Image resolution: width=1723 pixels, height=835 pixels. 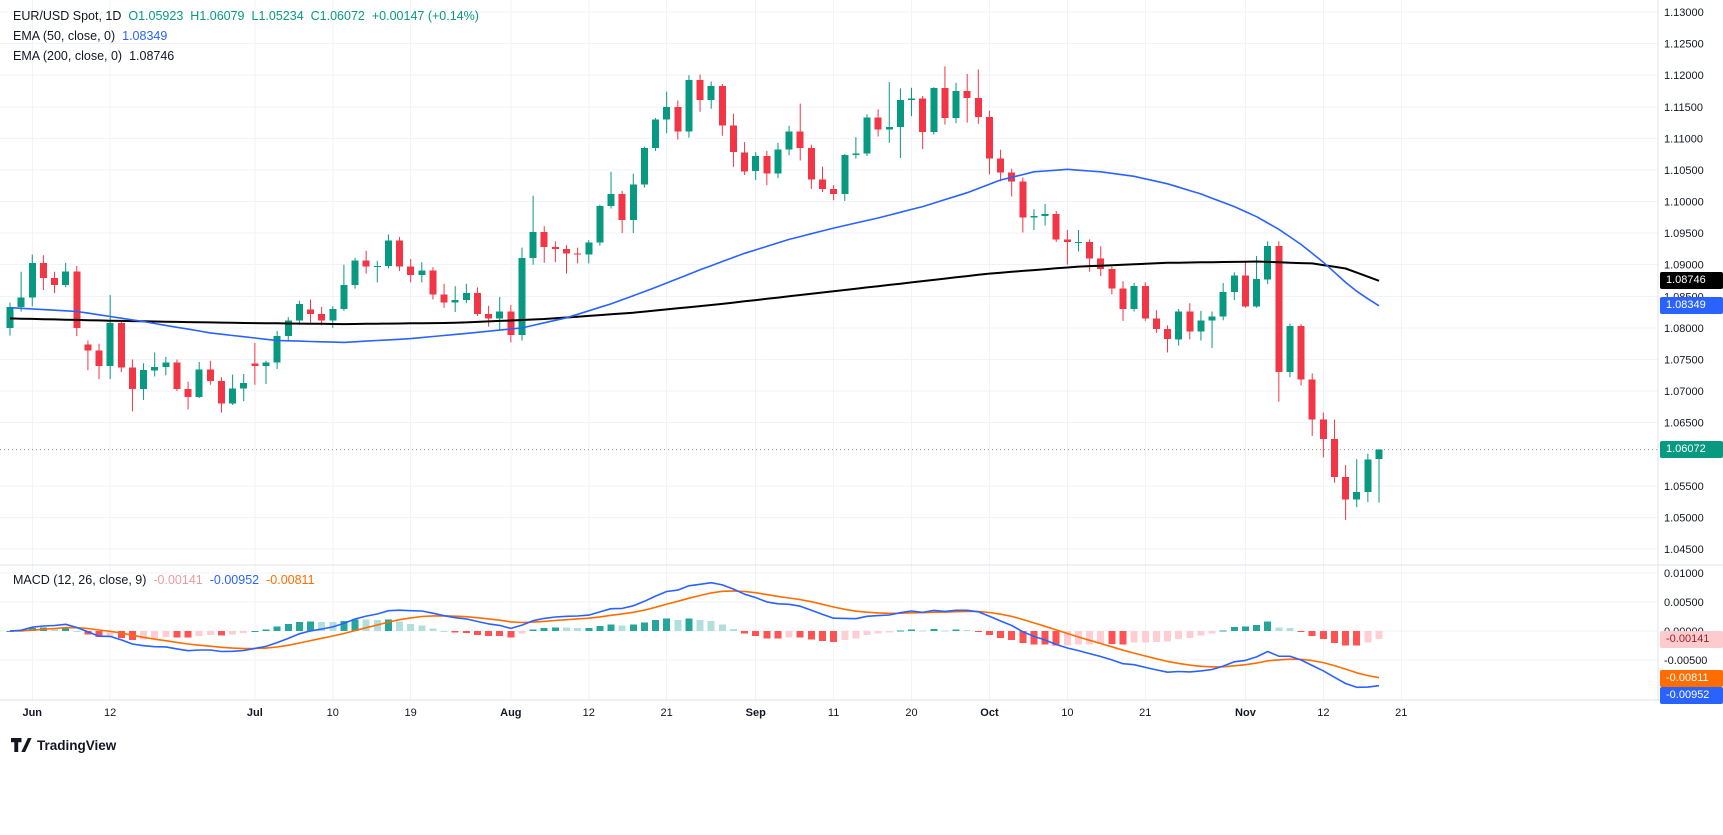 I want to click on svg-text: 1.13000, so click(x=1684, y=13).